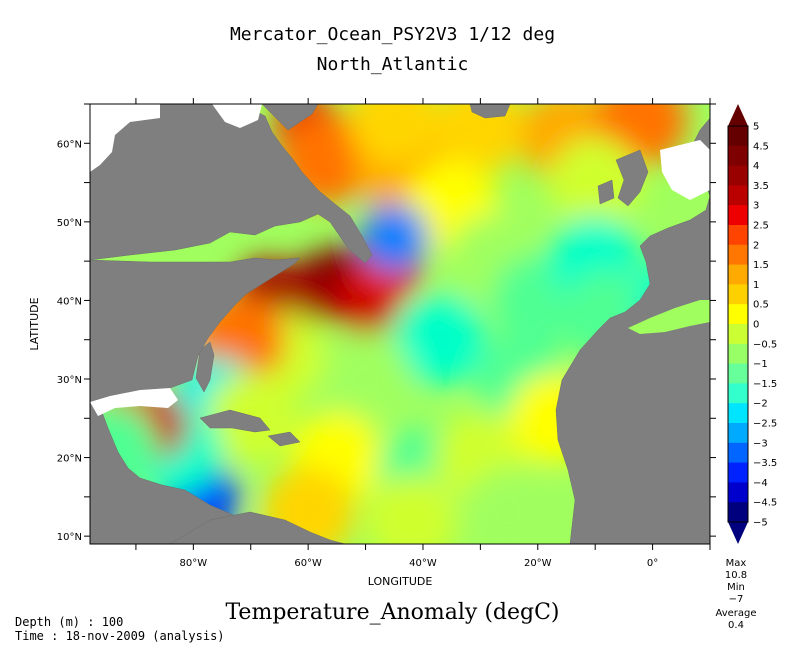  Describe the element at coordinates (632, 178) in the screenshot. I see `british-isles-land` at that location.